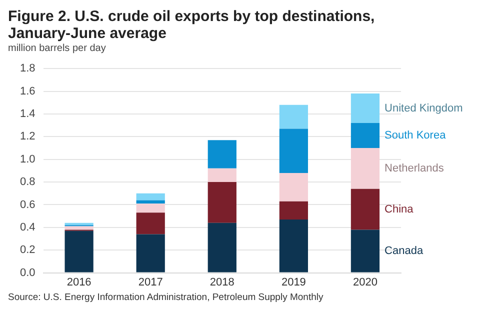  Describe the element at coordinates (365, 282) in the screenshot. I see `x-tick-label: 2020` at that location.